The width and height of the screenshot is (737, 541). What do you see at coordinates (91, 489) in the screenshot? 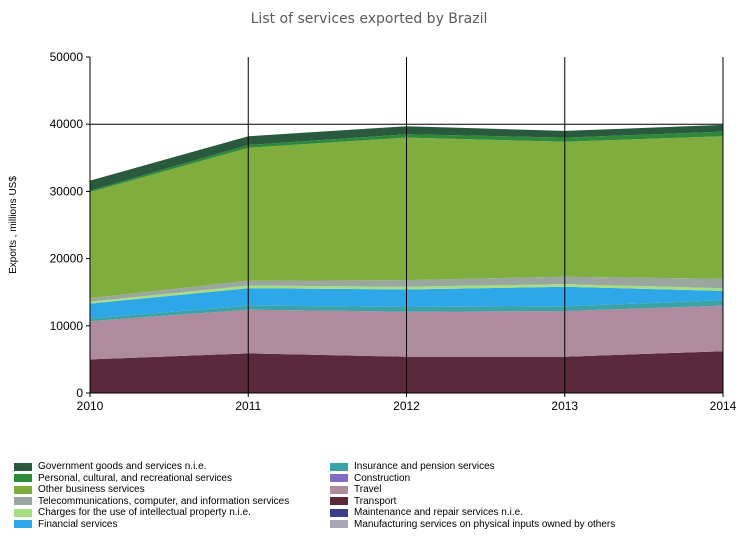
I see `legend-label: Other business services` at bounding box center [91, 489].